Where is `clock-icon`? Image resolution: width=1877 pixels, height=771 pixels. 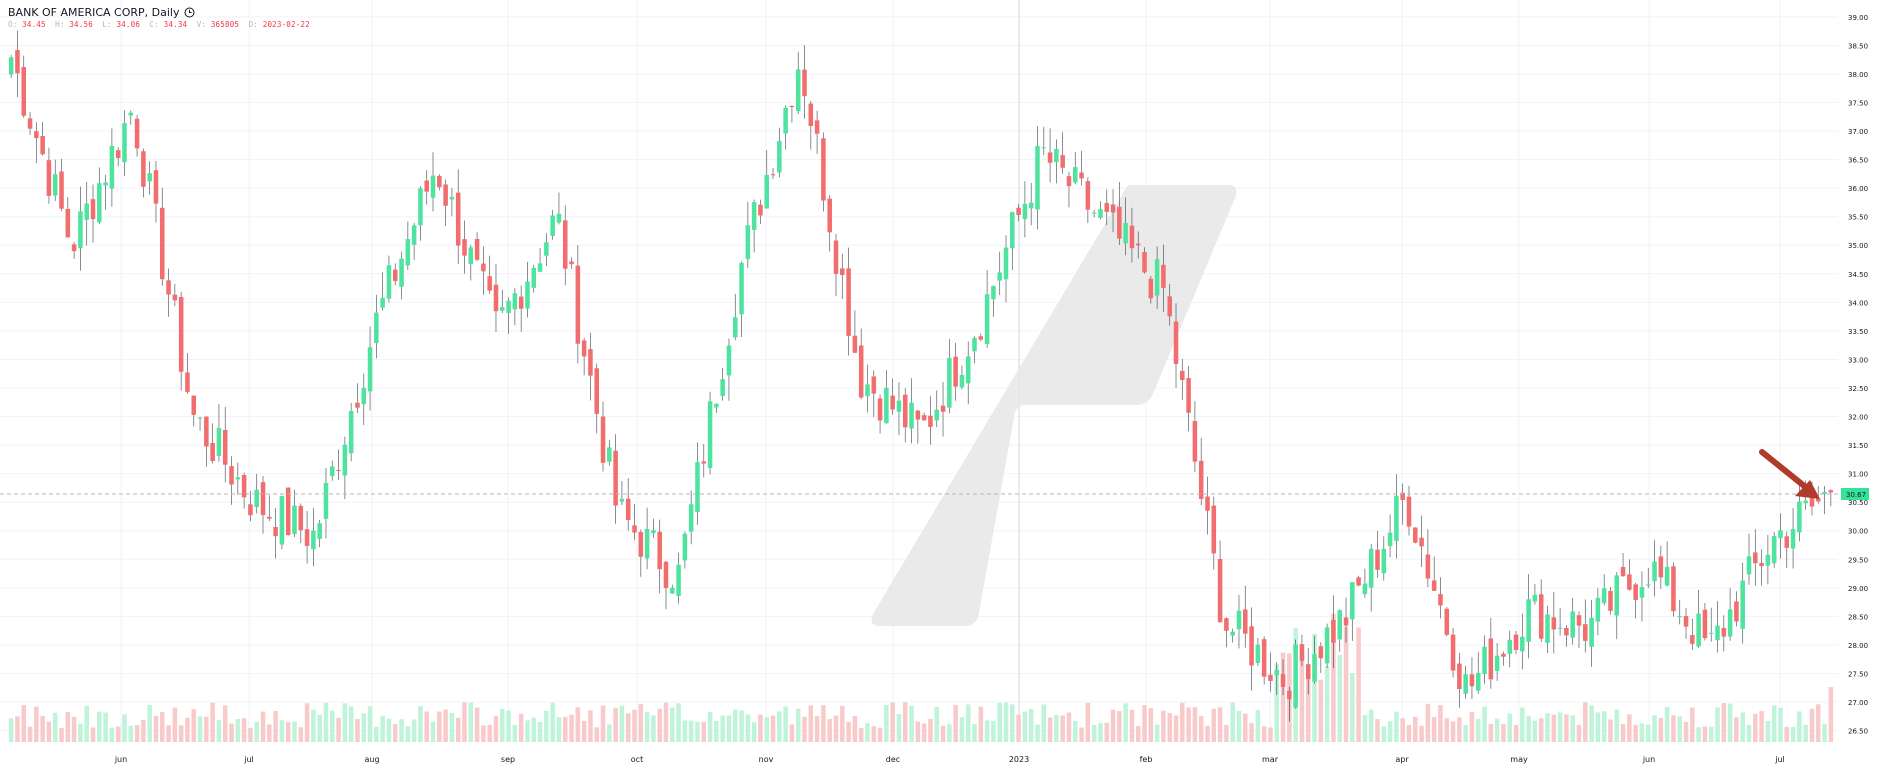
clock-icon is located at coordinates (189, 12).